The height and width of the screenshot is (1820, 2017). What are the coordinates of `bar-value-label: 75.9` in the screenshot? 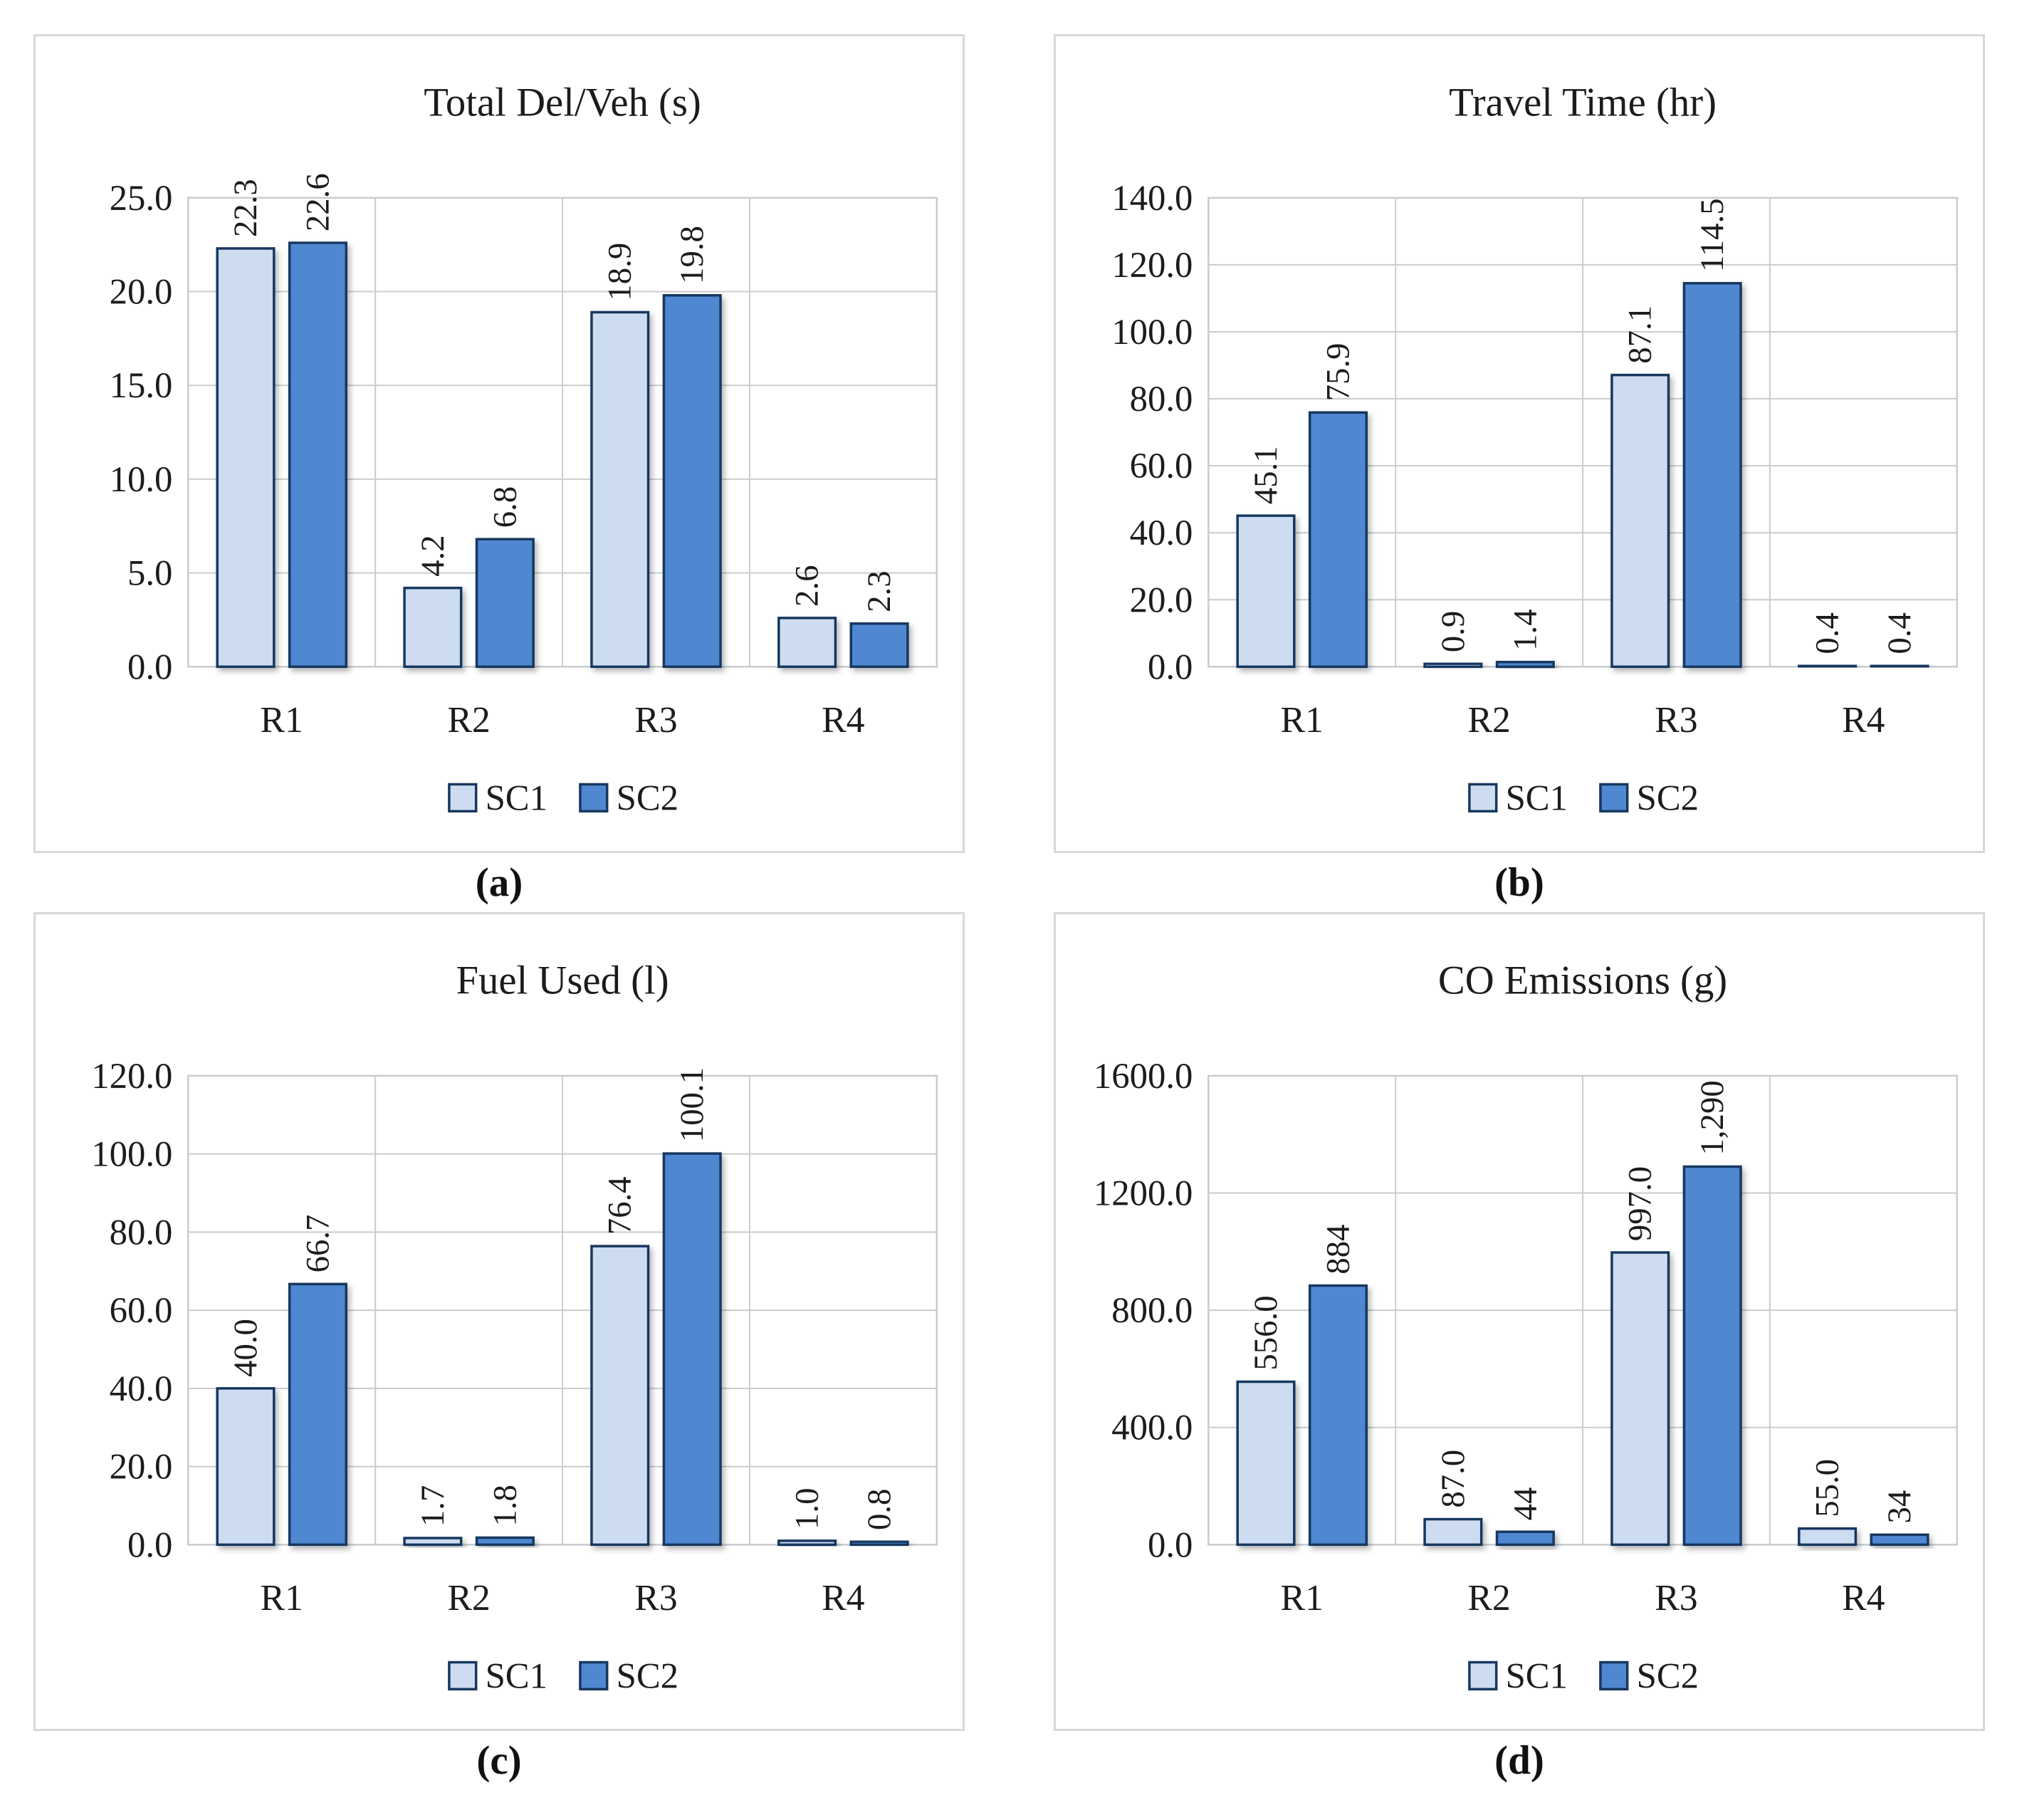 It's located at (1337, 372).